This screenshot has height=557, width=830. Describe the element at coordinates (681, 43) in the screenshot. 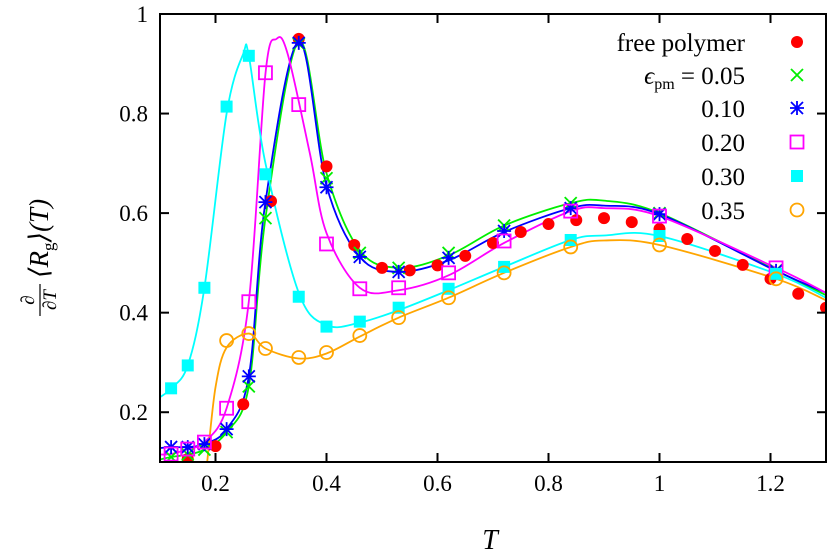

I see `legend-label: free polymer` at that location.